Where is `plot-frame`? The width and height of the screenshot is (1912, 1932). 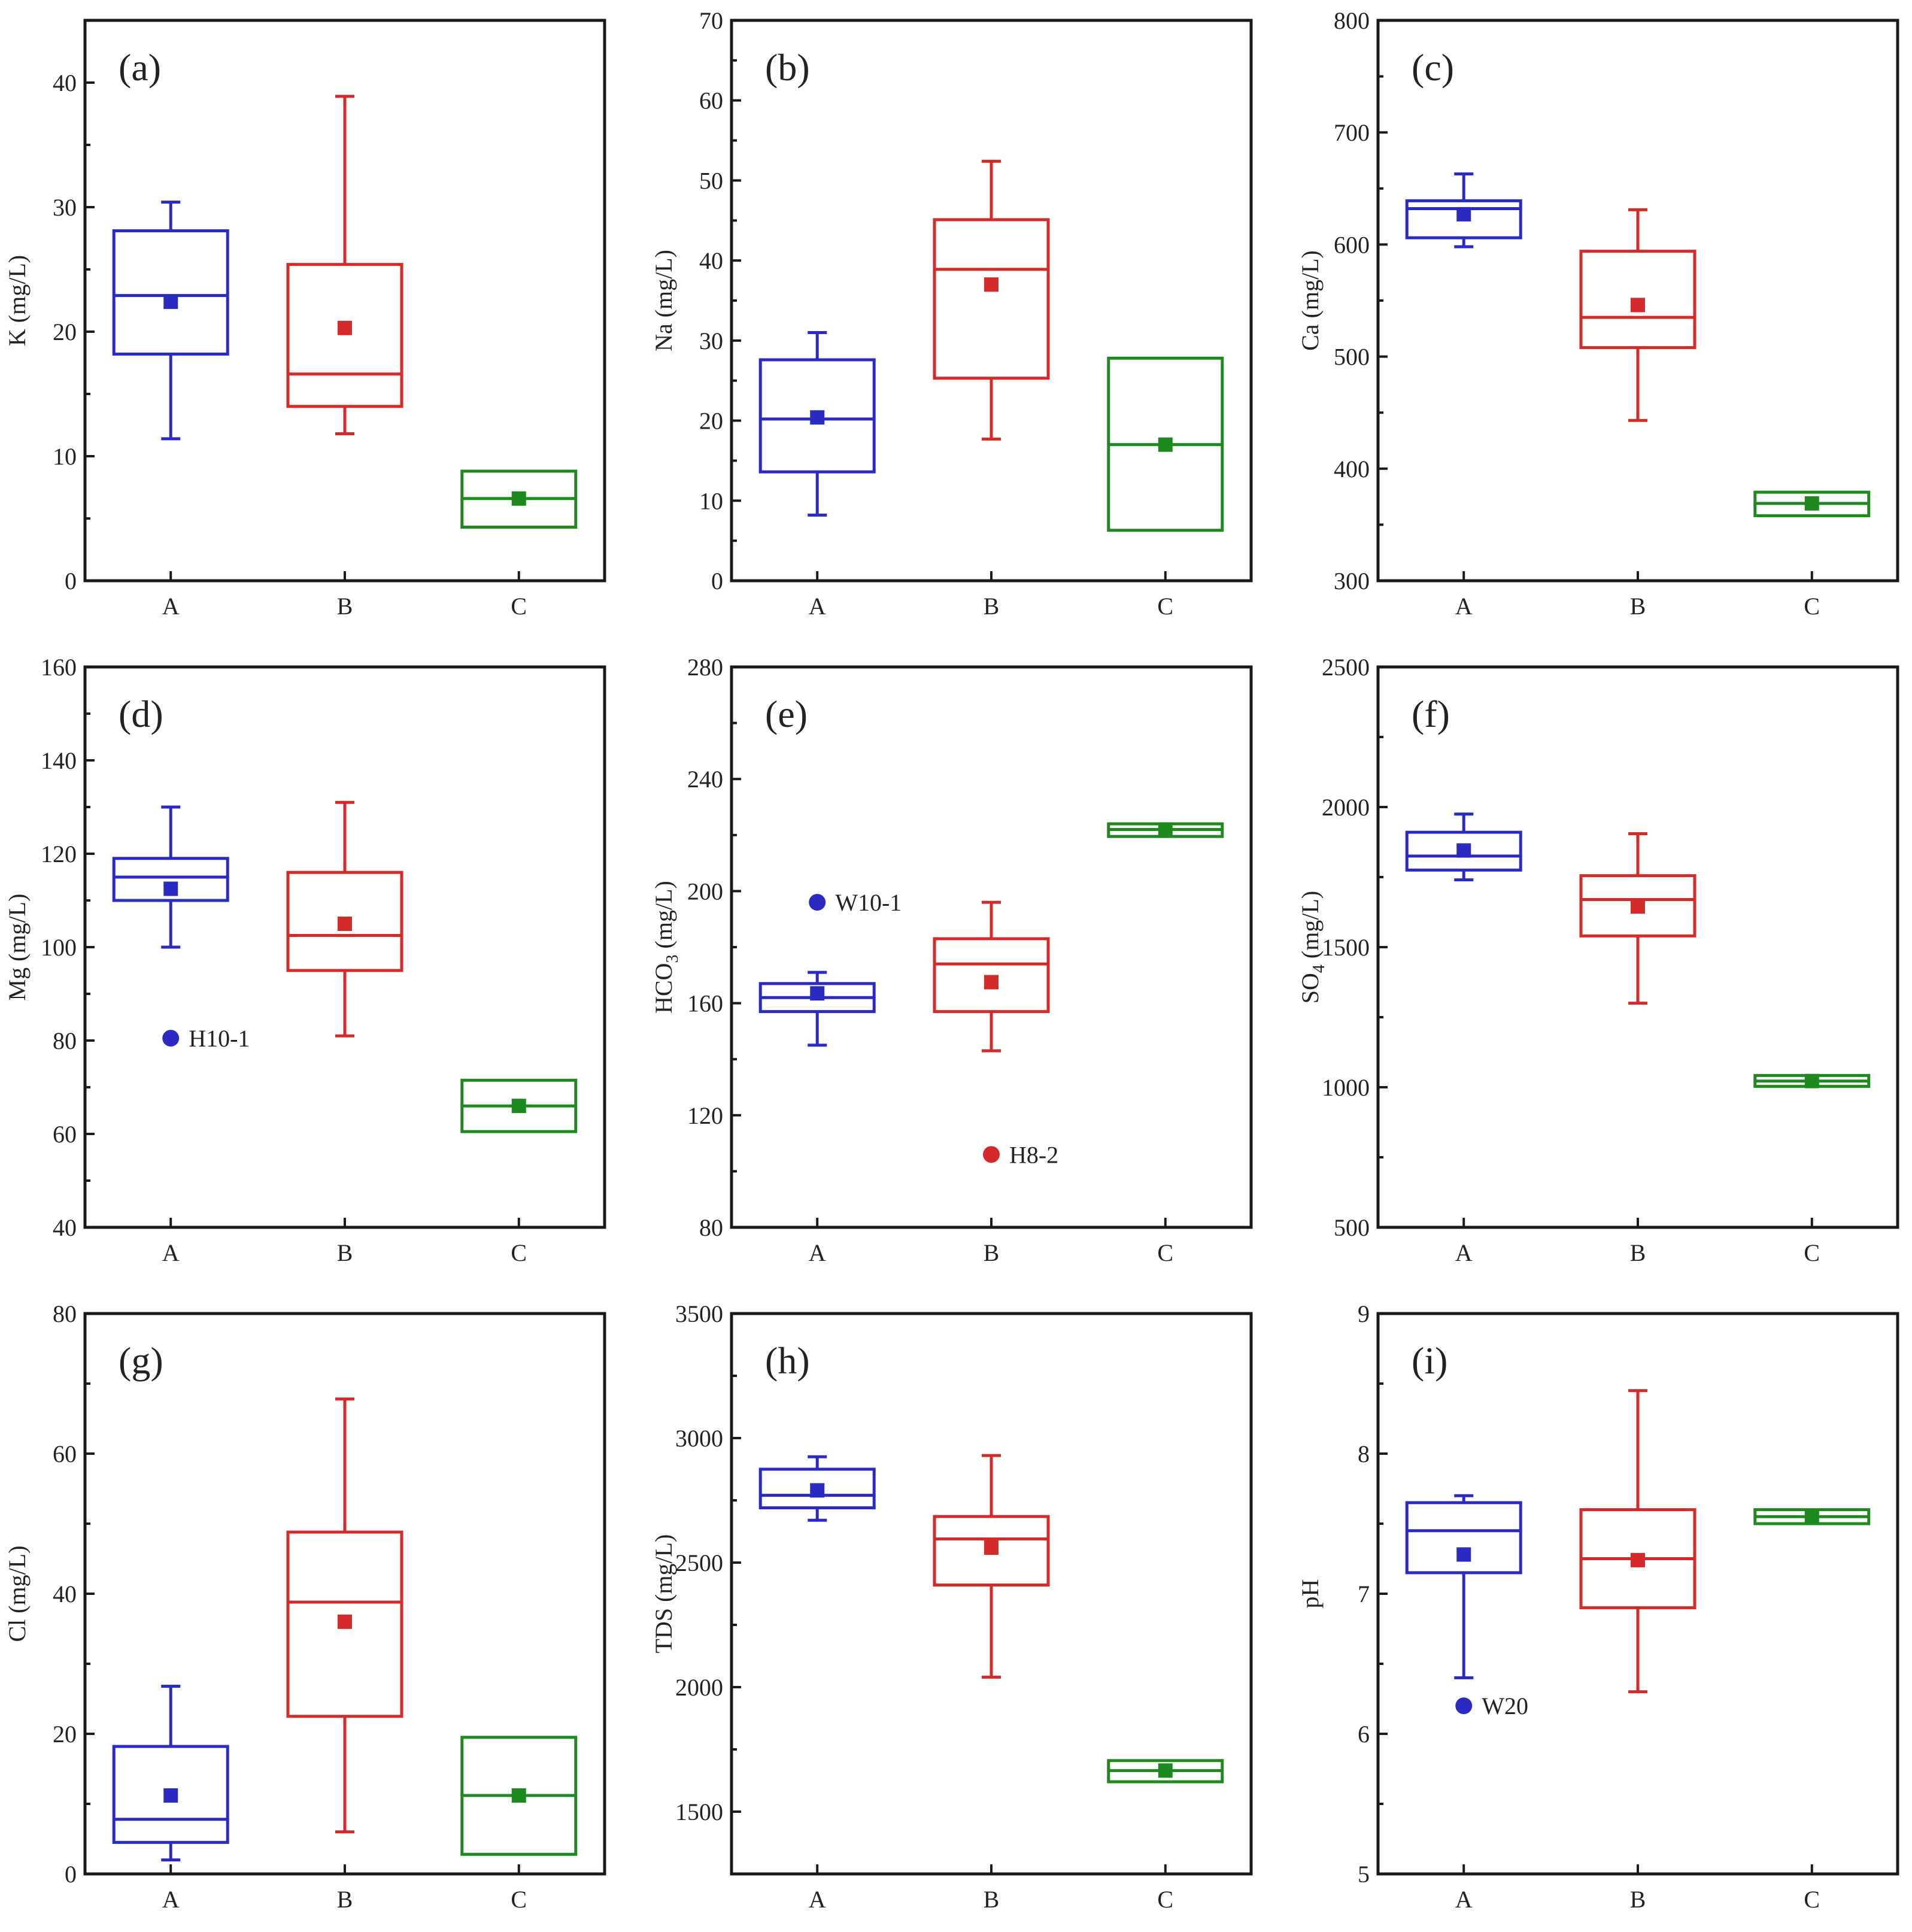
plot-frame is located at coordinates (991, 301).